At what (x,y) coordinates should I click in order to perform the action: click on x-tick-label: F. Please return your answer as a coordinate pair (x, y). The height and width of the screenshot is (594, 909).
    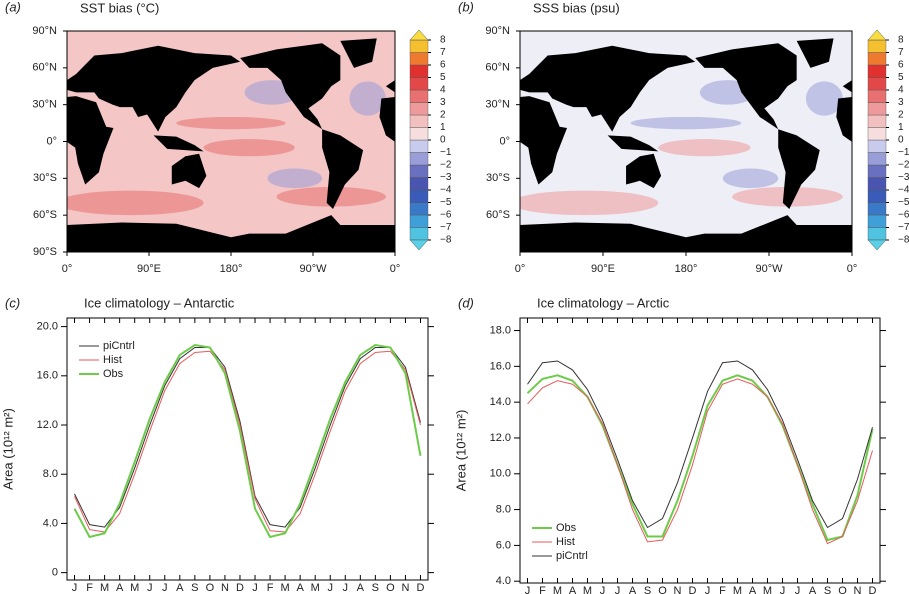
    Looking at the image, I should click on (270, 588).